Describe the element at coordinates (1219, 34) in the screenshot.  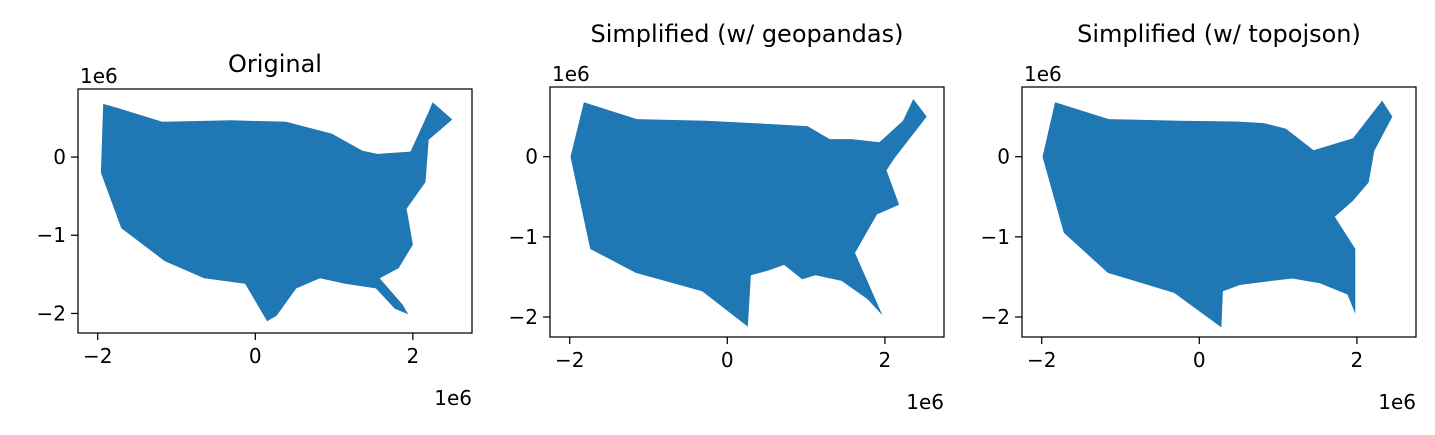
I see `chart-title: Simplified (w/ topojson)` at that location.